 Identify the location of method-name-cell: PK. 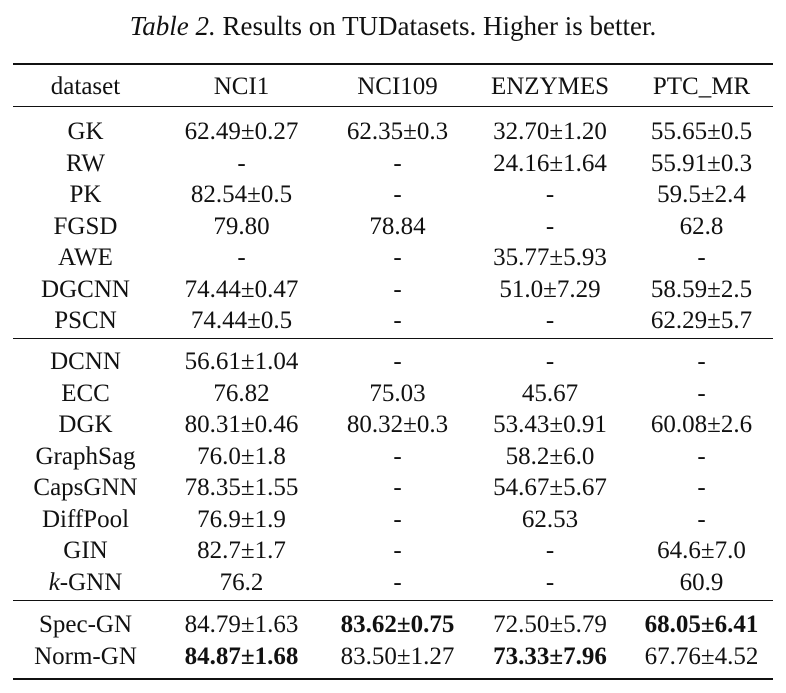
(85, 194).